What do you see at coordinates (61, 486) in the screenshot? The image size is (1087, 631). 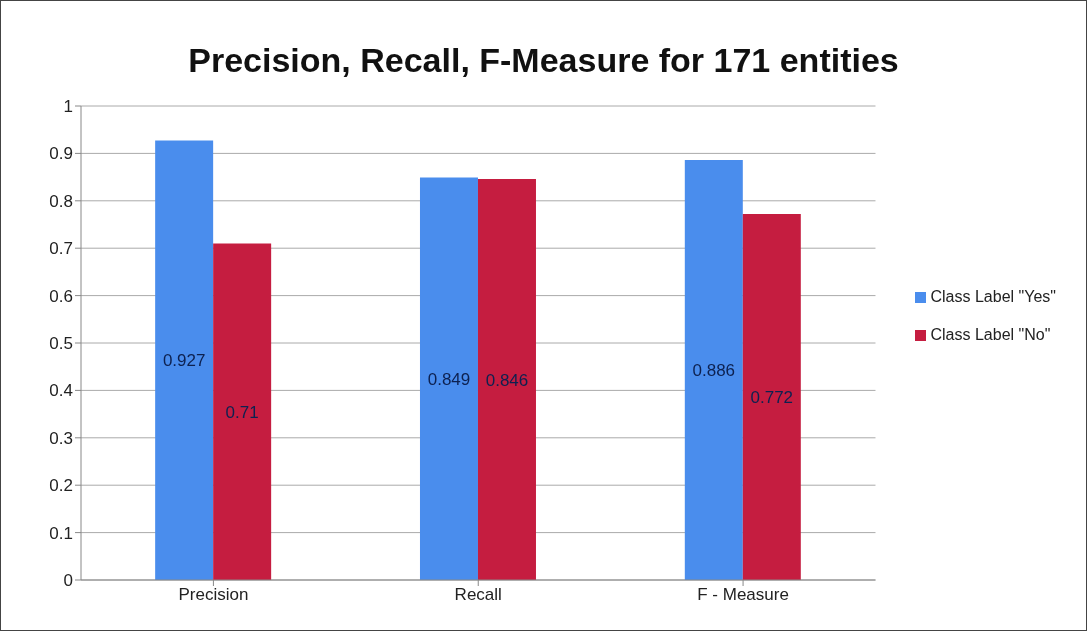 I see `y-tick-label: 0.2` at bounding box center [61, 486].